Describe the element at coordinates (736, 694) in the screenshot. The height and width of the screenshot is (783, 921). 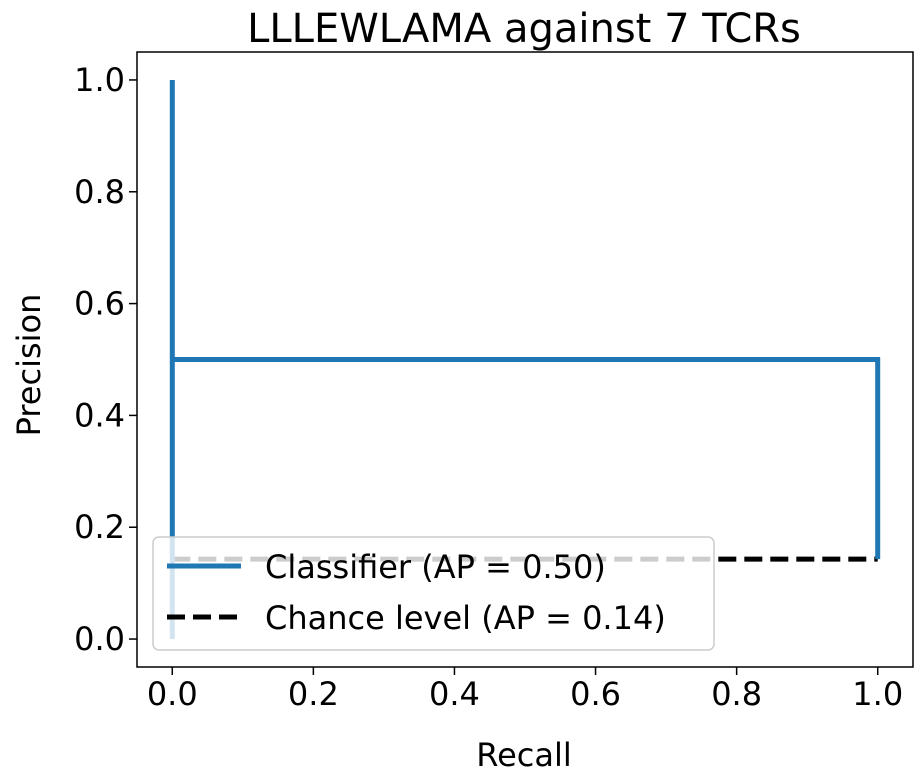
I see `x-tick-label: 0.8` at that location.